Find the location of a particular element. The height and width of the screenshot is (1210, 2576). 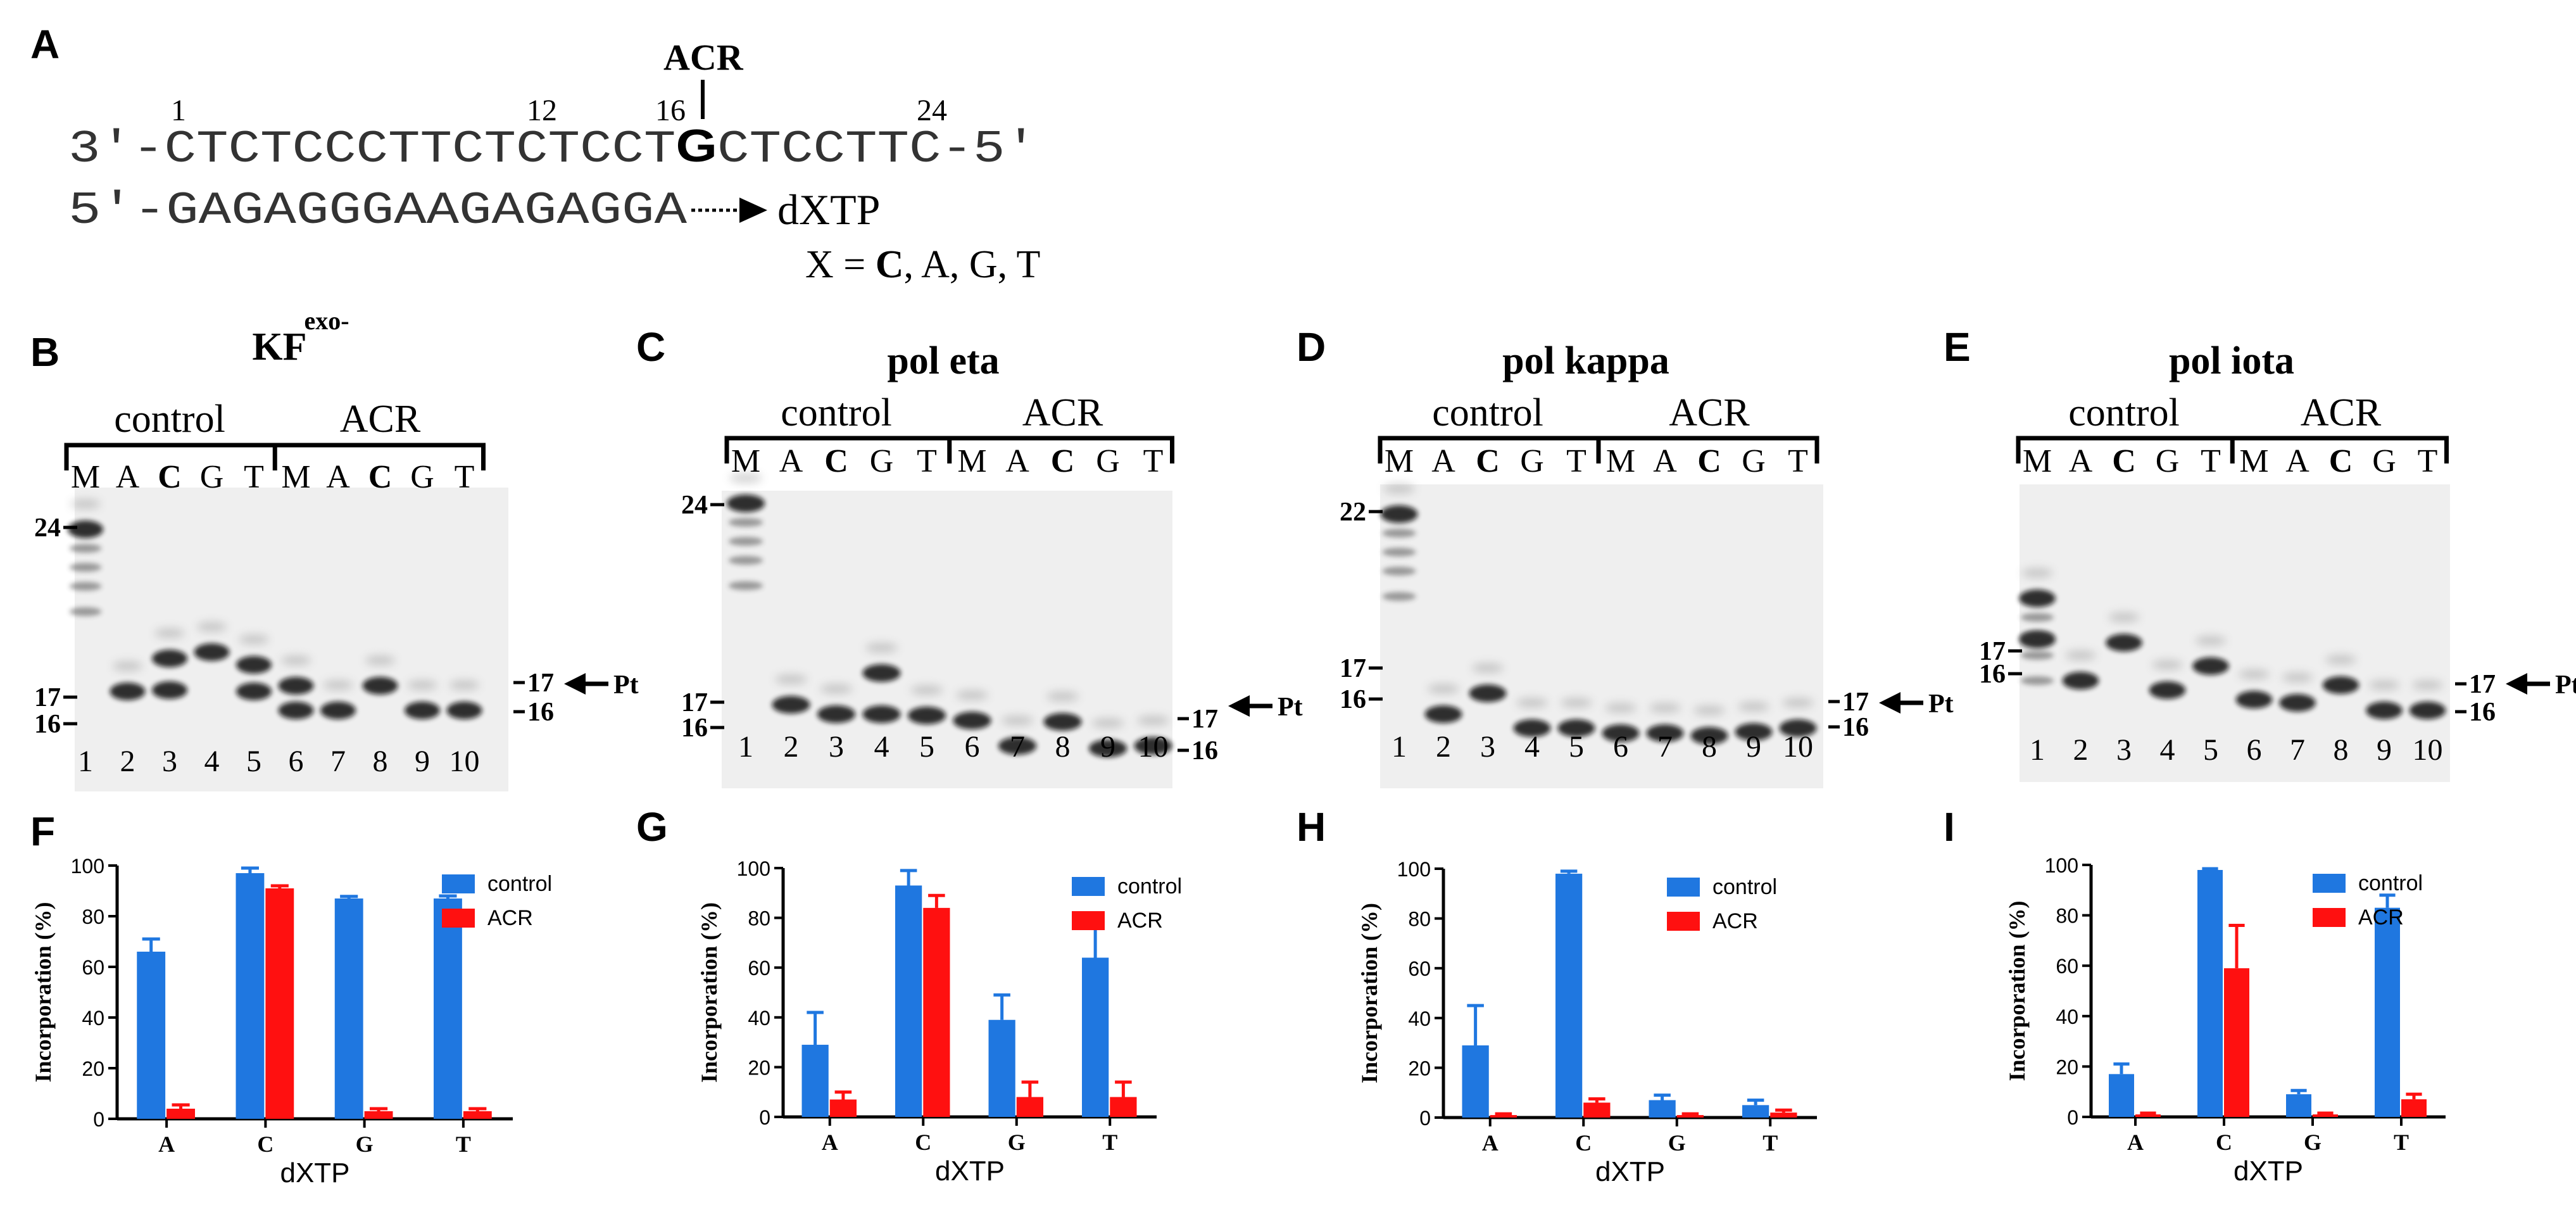

lane-label: G is located at coordinates (422, 477).